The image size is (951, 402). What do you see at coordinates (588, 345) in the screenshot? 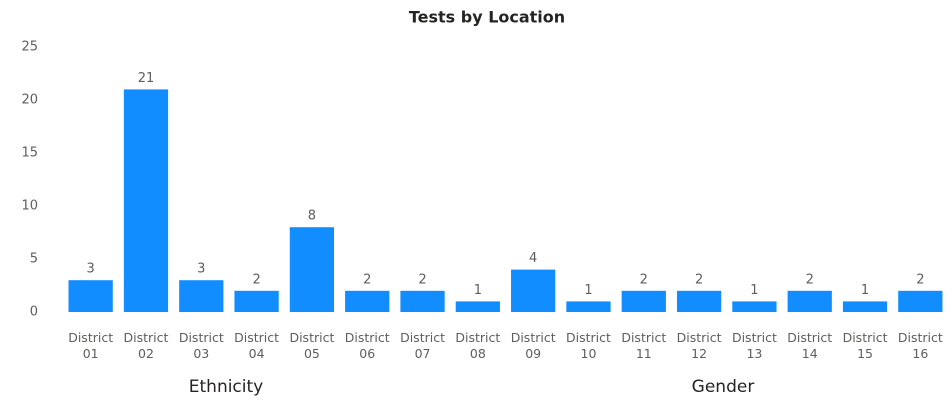
I see `x-tick-label: District 10` at bounding box center [588, 345].